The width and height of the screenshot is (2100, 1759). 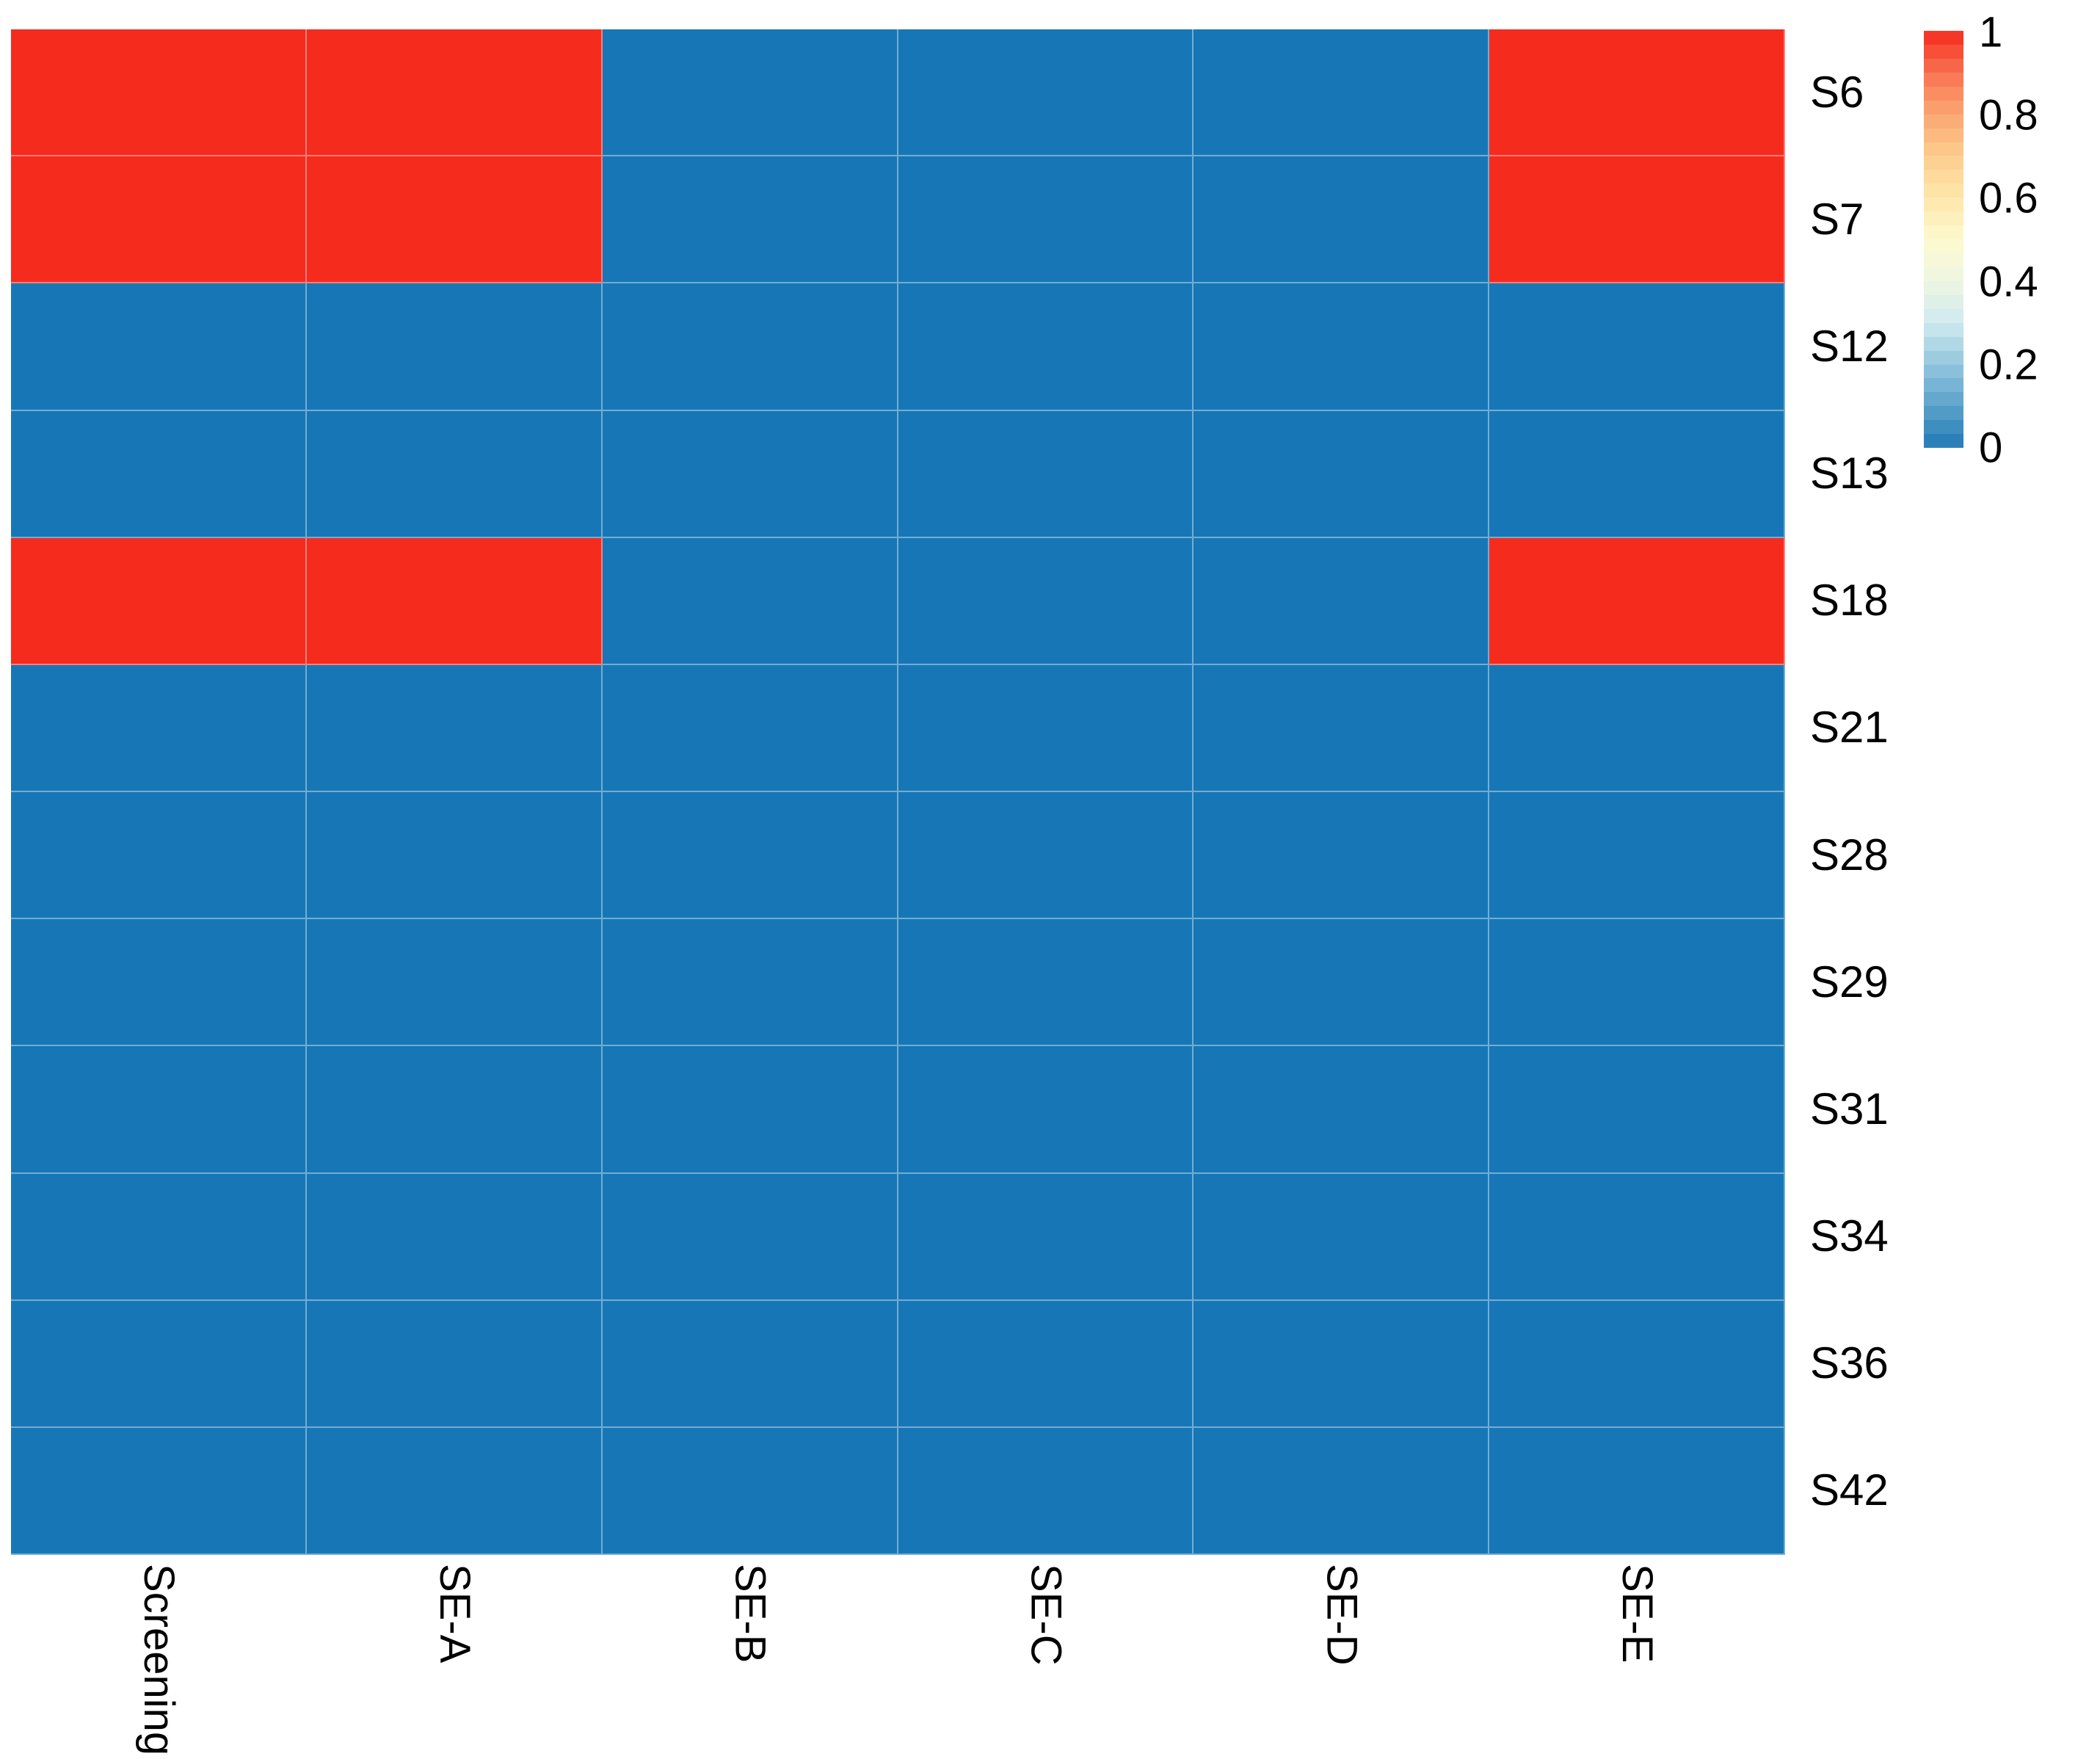 What do you see at coordinates (455, 1364) in the screenshot?
I see `heatmap-cell-S36-SE-A` at bounding box center [455, 1364].